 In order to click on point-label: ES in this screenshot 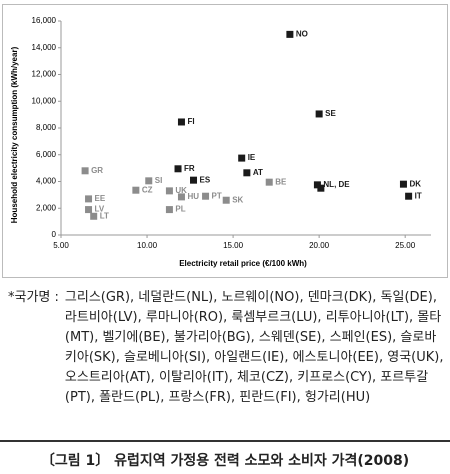, I will do `click(205, 179)`.